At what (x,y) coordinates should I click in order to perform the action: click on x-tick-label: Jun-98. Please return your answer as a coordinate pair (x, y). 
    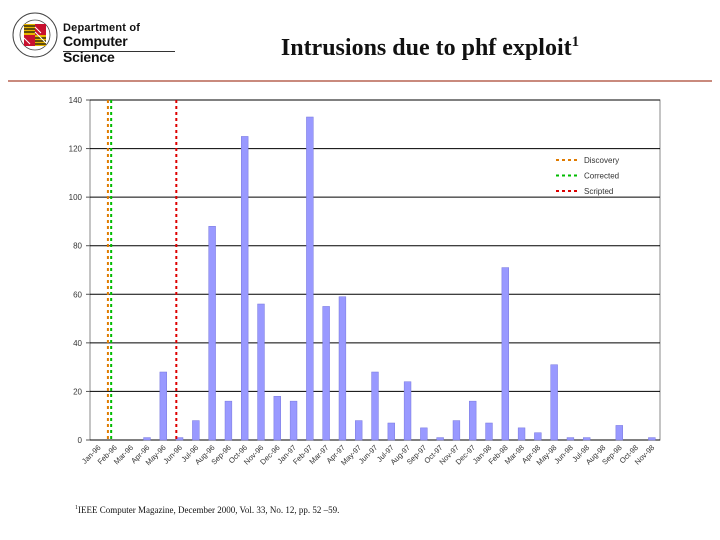
    Looking at the image, I should click on (563, 454).